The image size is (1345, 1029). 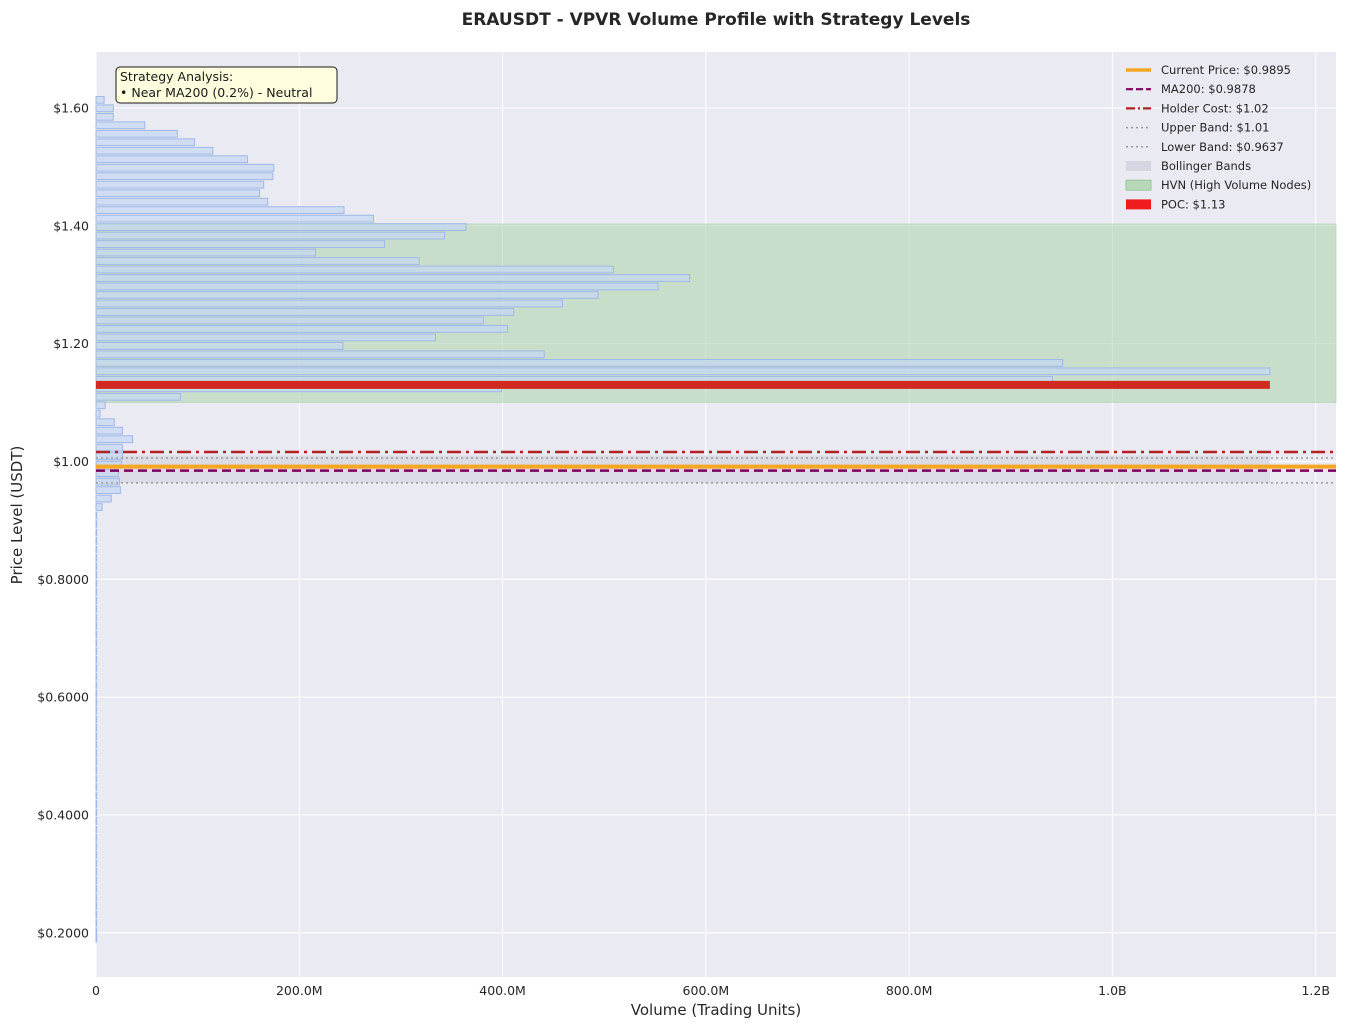 What do you see at coordinates (1208, 89) in the screenshot?
I see `legend-label-ma200: MA200: $0.9878` at bounding box center [1208, 89].